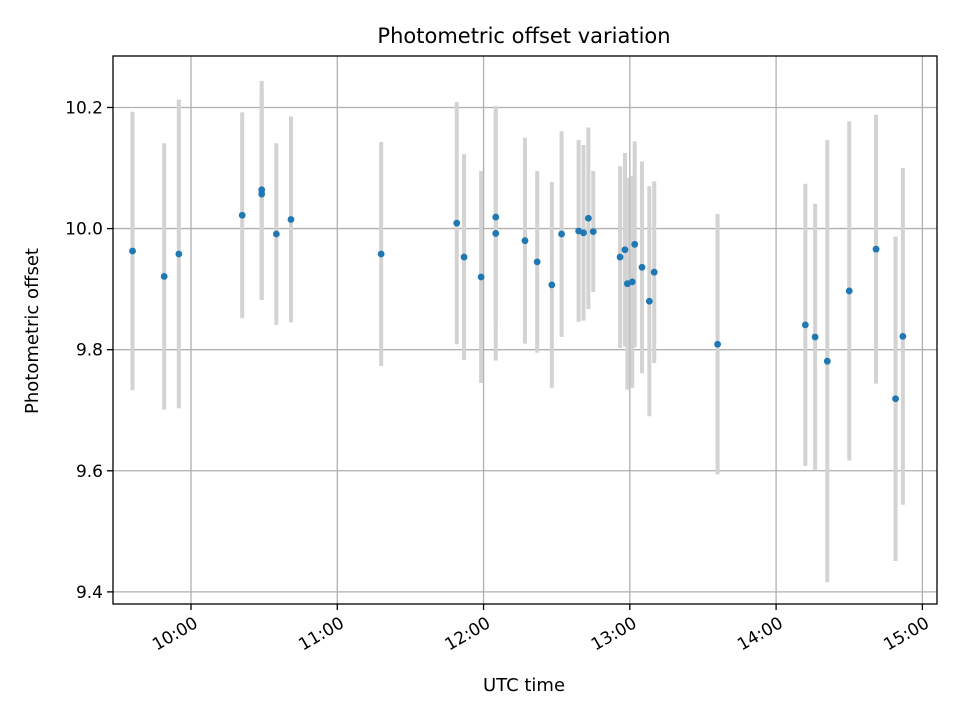 This screenshot has width=960, height=720. I want to click on y-tick-label: 10.0, so click(84, 230).